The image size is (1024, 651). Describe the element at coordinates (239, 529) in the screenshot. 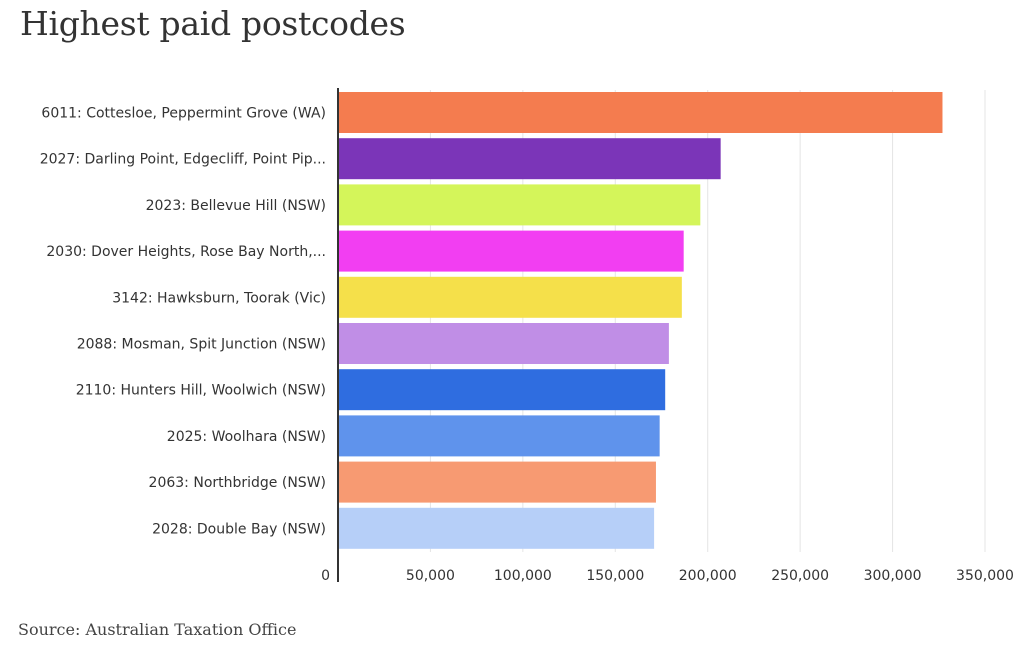

I see `category-label: 2028: Double Bay (NSW)` at that location.